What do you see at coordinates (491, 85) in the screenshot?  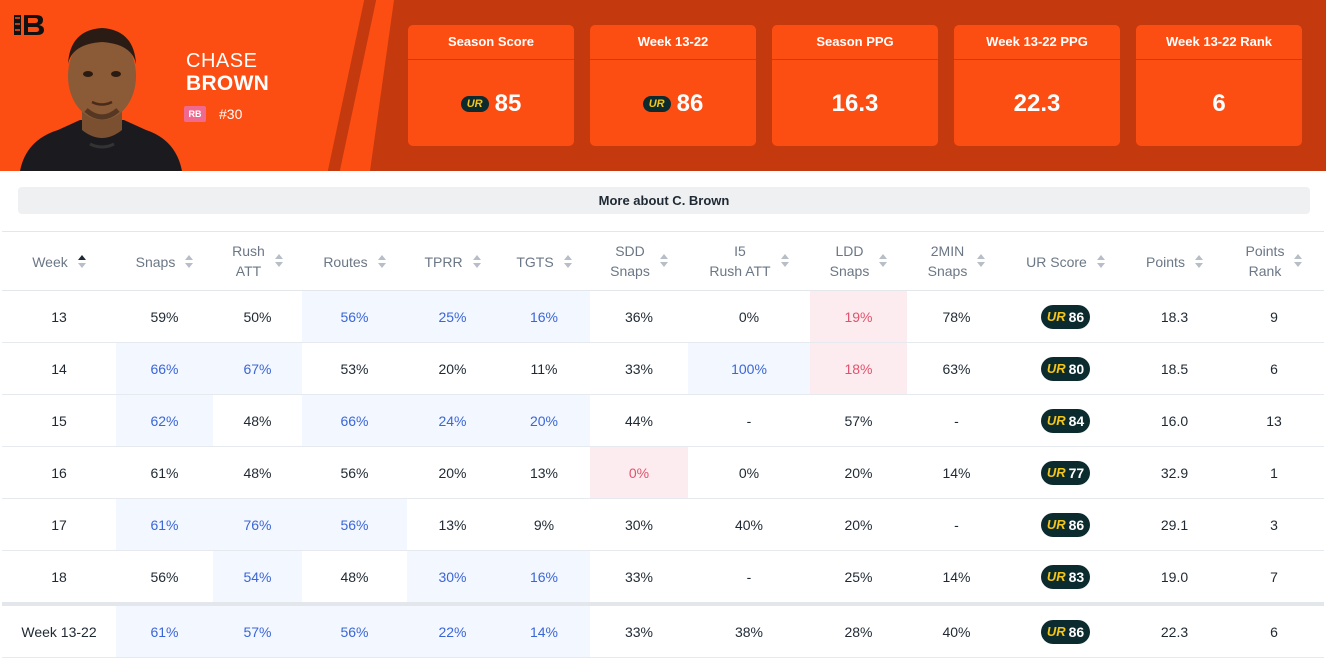 I see `stat-card-season-score: Season Score UR 85` at bounding box center [491, 85].